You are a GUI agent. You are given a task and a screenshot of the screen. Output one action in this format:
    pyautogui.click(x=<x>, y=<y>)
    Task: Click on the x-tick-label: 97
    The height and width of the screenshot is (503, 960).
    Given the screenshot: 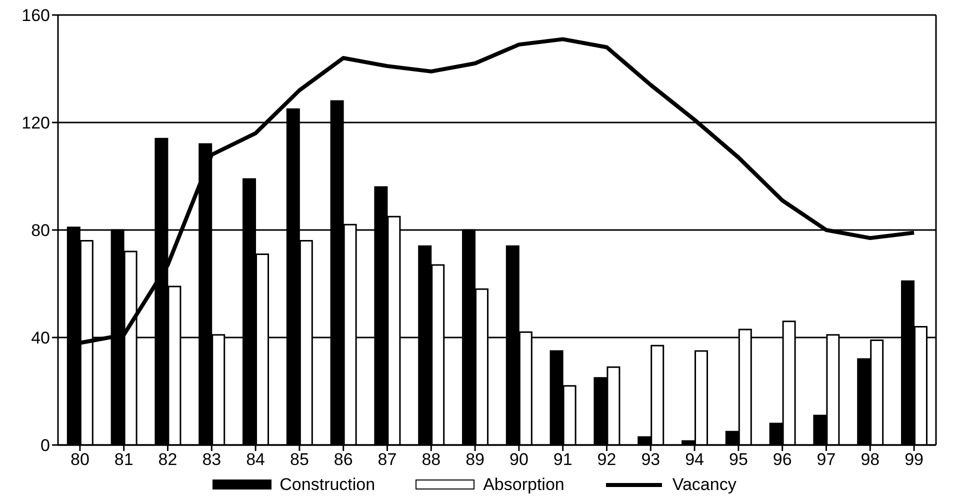 What is the action you would take?
    pyautogui.click(x=826, y=460)
    